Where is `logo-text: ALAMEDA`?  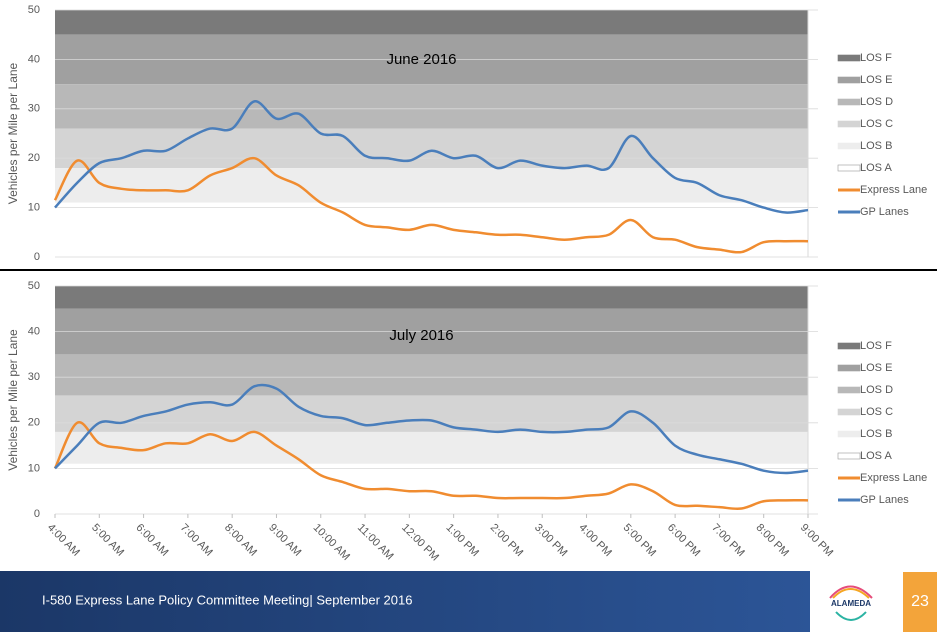
logo-text: ALAMEDA is located at coordinates (851, 603).